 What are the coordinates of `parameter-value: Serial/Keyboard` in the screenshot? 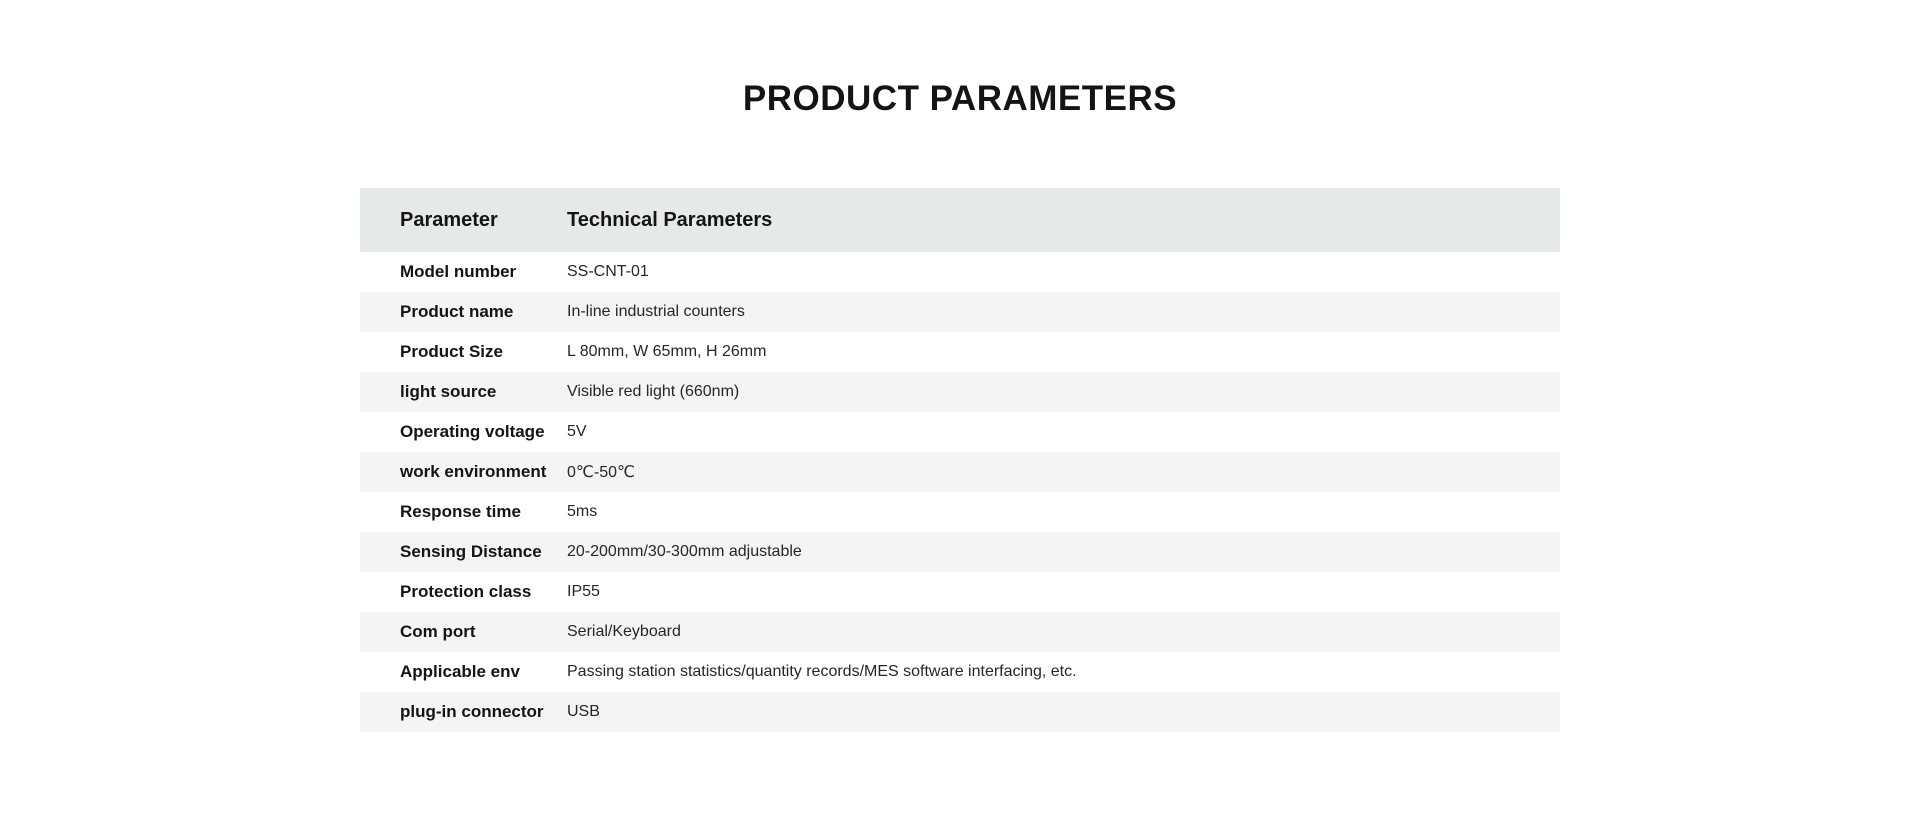 It's located at (624, 631).